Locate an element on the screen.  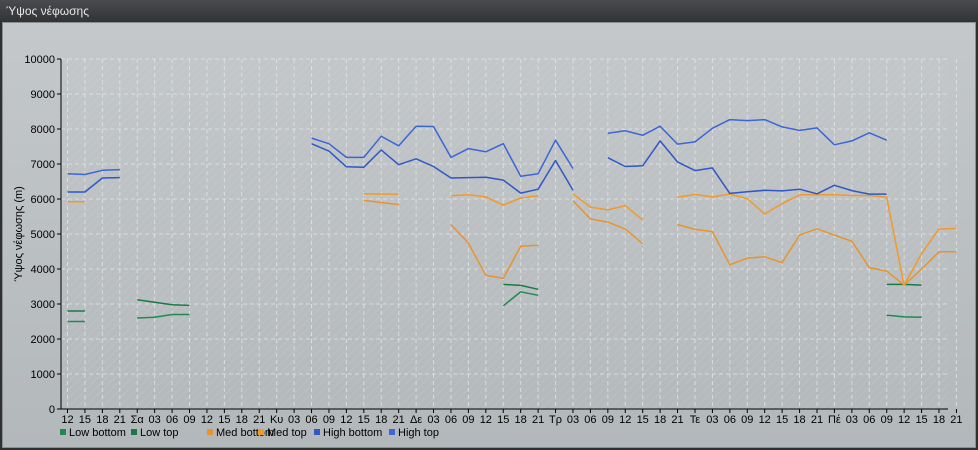
legend-label: High bottom is located at coordinates (352, 433).